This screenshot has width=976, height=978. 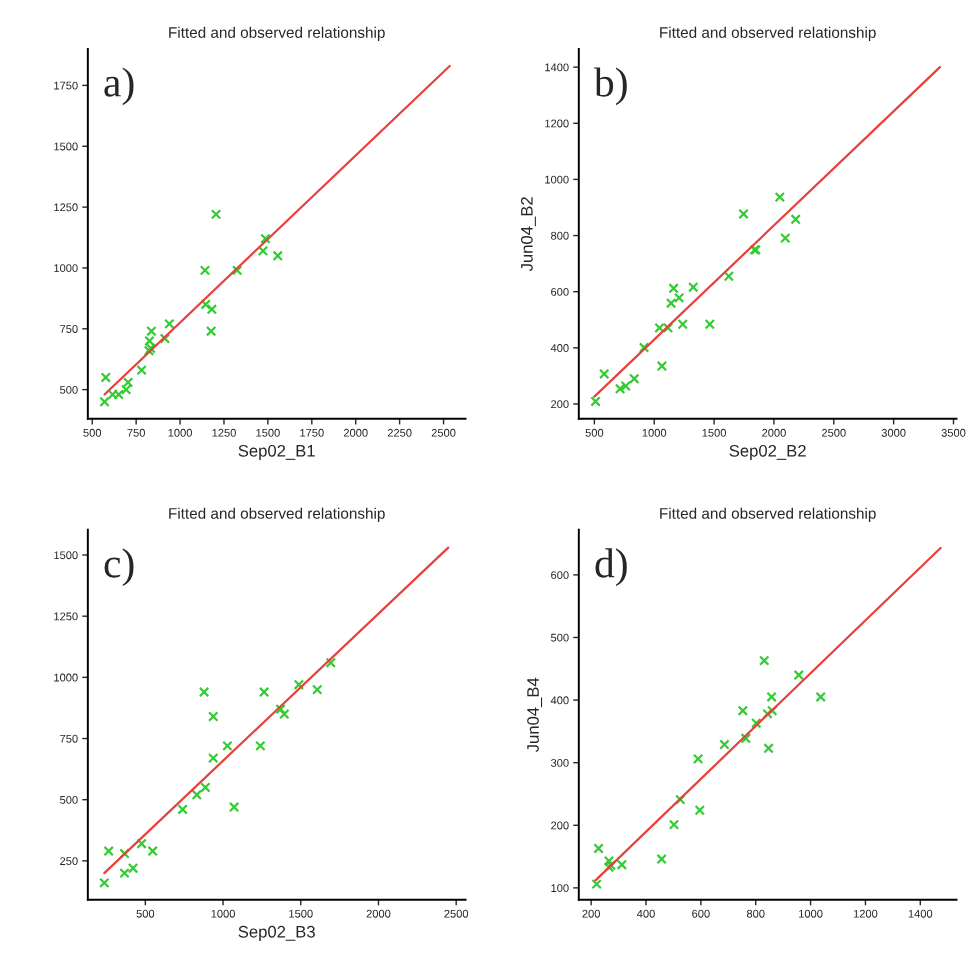 I want to click on x-axis-title: Sep02_B1, so click(x=276, y=452).